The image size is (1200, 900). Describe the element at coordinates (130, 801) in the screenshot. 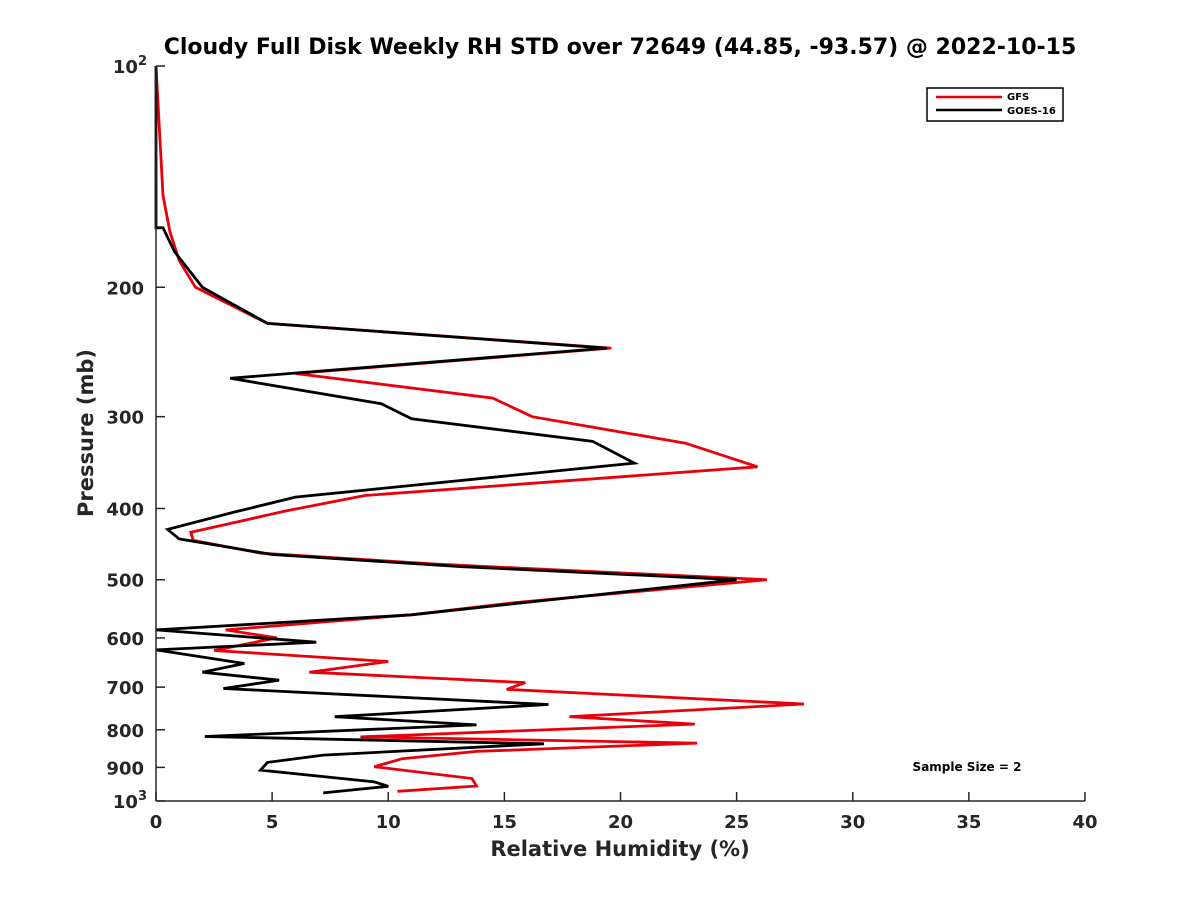

I see `y-tick-label: 10³` at that location.